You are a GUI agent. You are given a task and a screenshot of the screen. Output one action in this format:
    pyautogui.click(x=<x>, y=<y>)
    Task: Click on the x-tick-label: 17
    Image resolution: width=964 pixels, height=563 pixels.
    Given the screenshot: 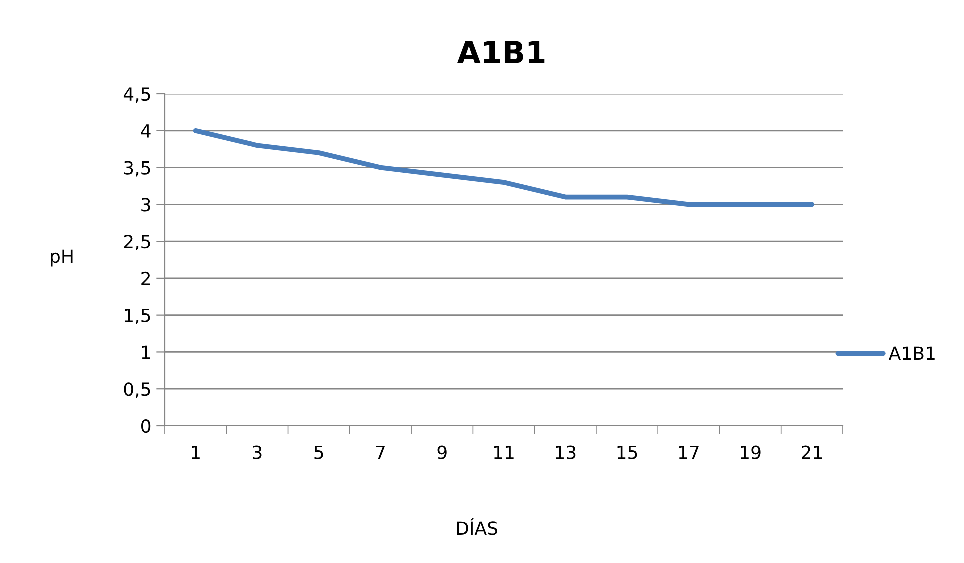 What is the action you would take?
    pyautogui.click(x=689, y=453)
    